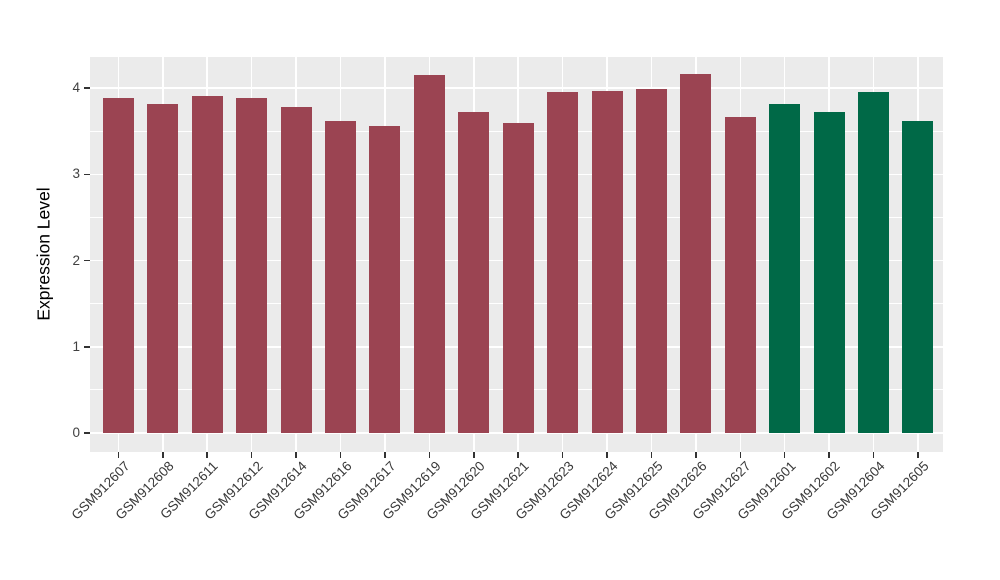 This screenshot has height=580, width=1000. I want to click on bar-GSM912619, so click(429, 254).